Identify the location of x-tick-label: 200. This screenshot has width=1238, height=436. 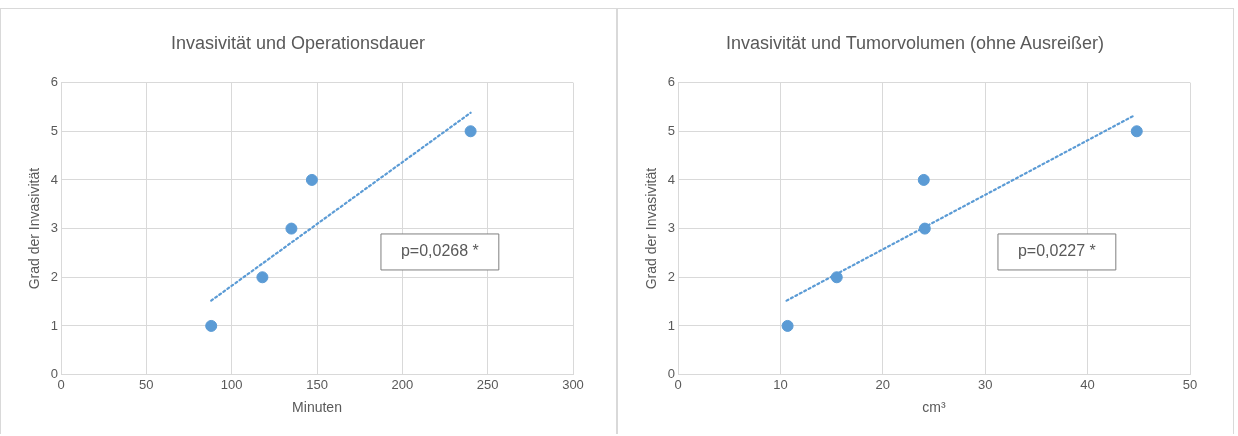
(402, 384).